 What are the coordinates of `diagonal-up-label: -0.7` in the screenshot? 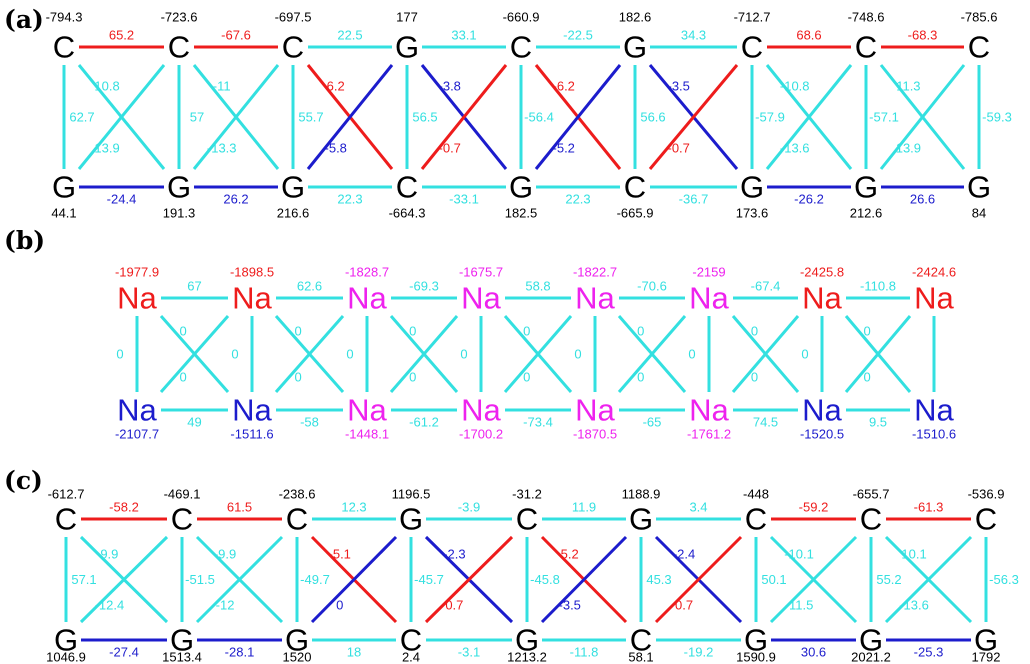 It's located at (679, 148).